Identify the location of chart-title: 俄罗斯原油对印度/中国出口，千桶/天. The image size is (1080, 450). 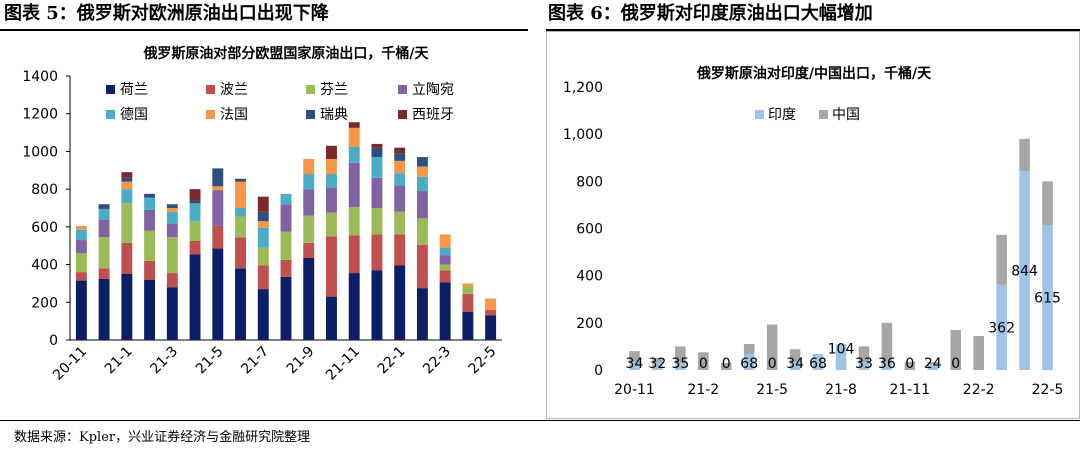
(814, 73).